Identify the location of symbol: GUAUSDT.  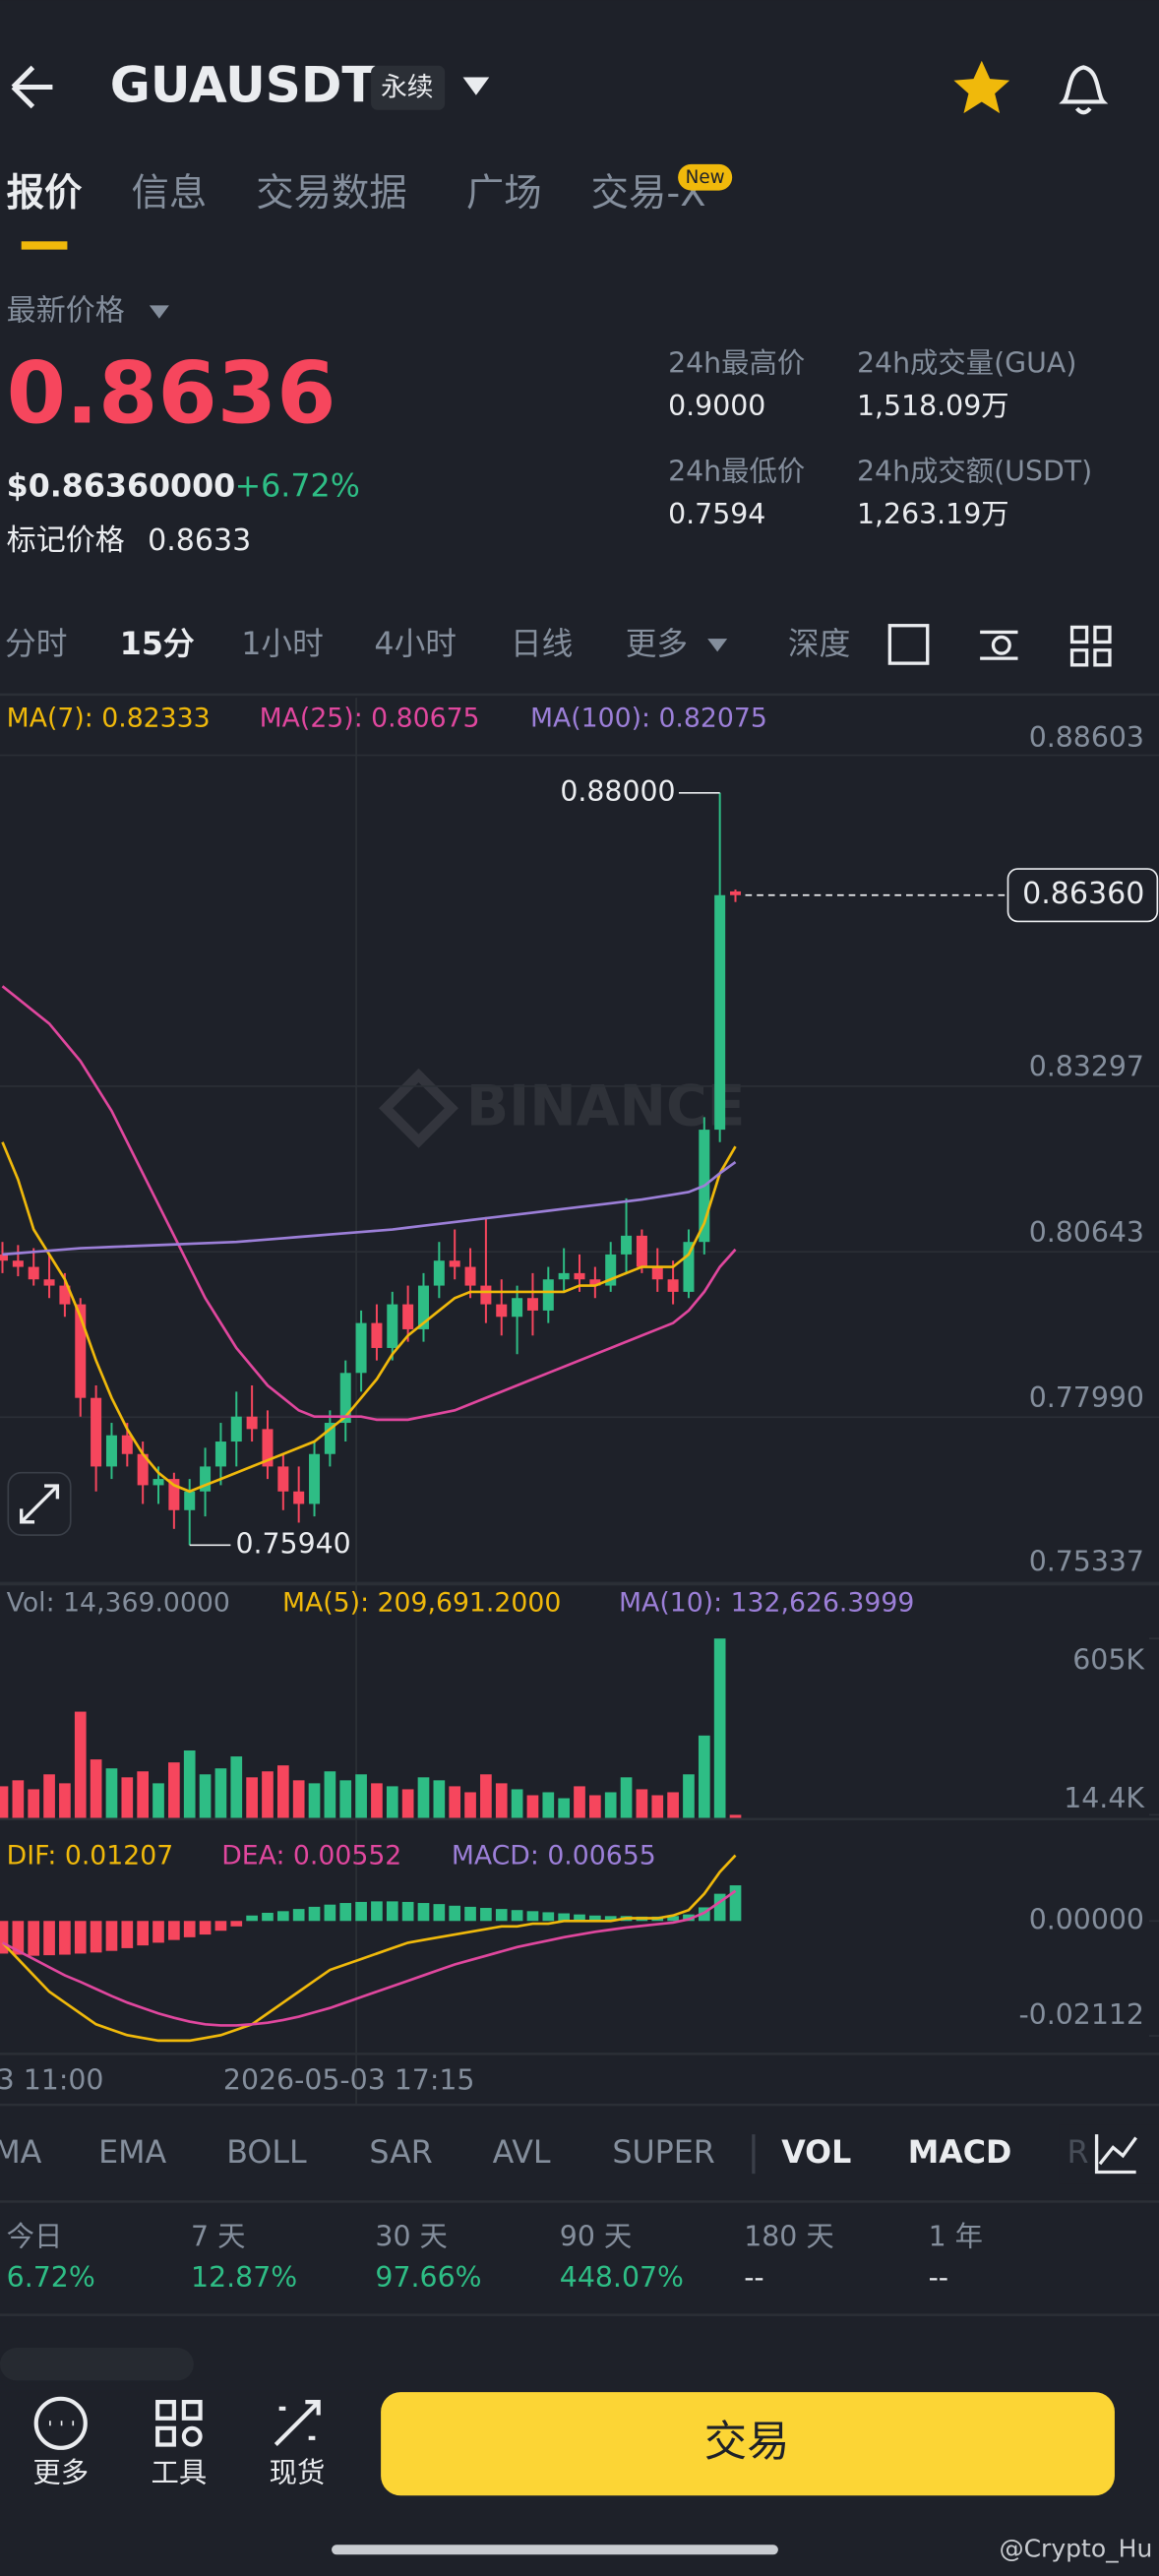
(243, 85).